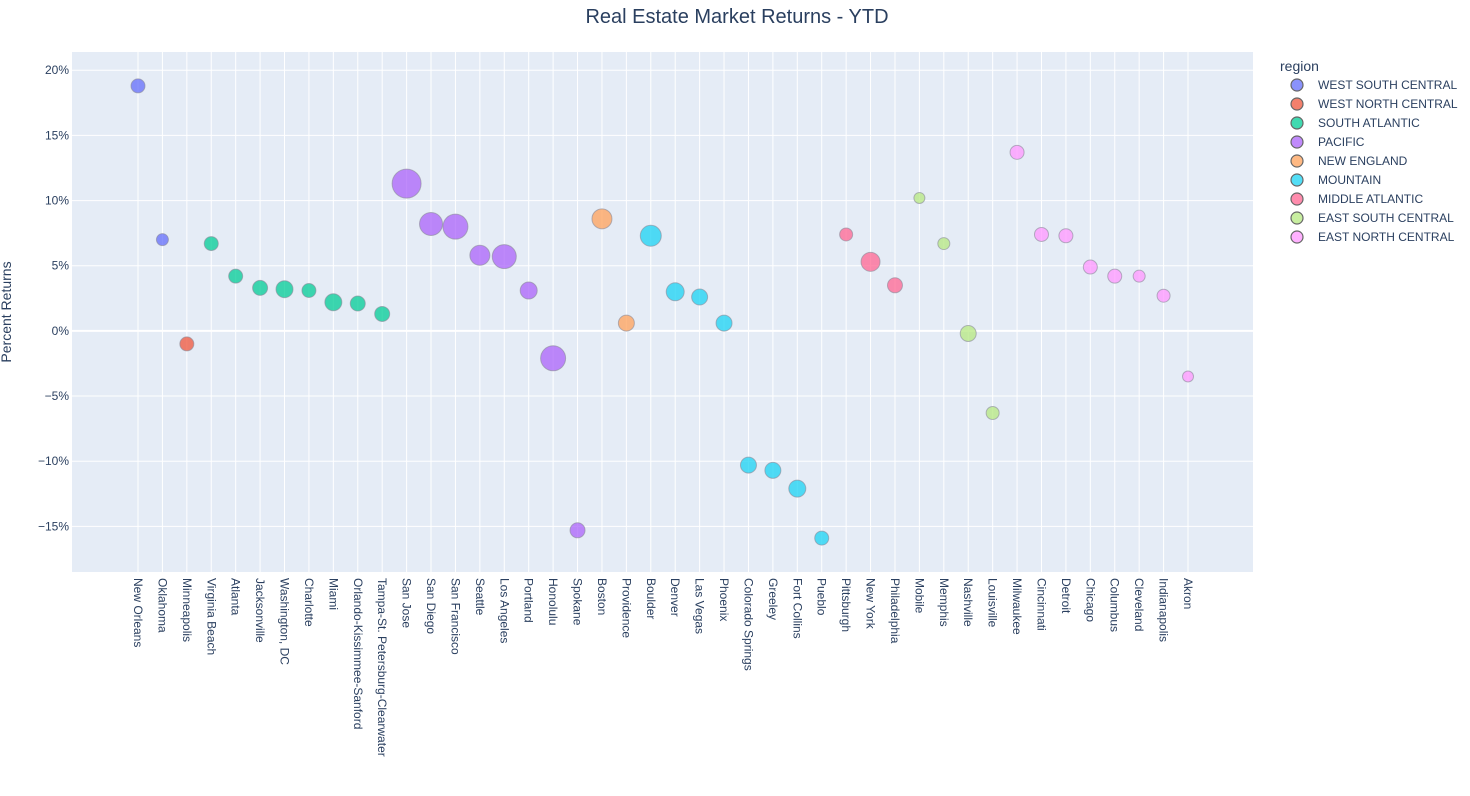  What do you see at coordinates (7, 311) in the screenshot?
I see `y-axis-label: Percent Returns` at bounding box center [7, 311].